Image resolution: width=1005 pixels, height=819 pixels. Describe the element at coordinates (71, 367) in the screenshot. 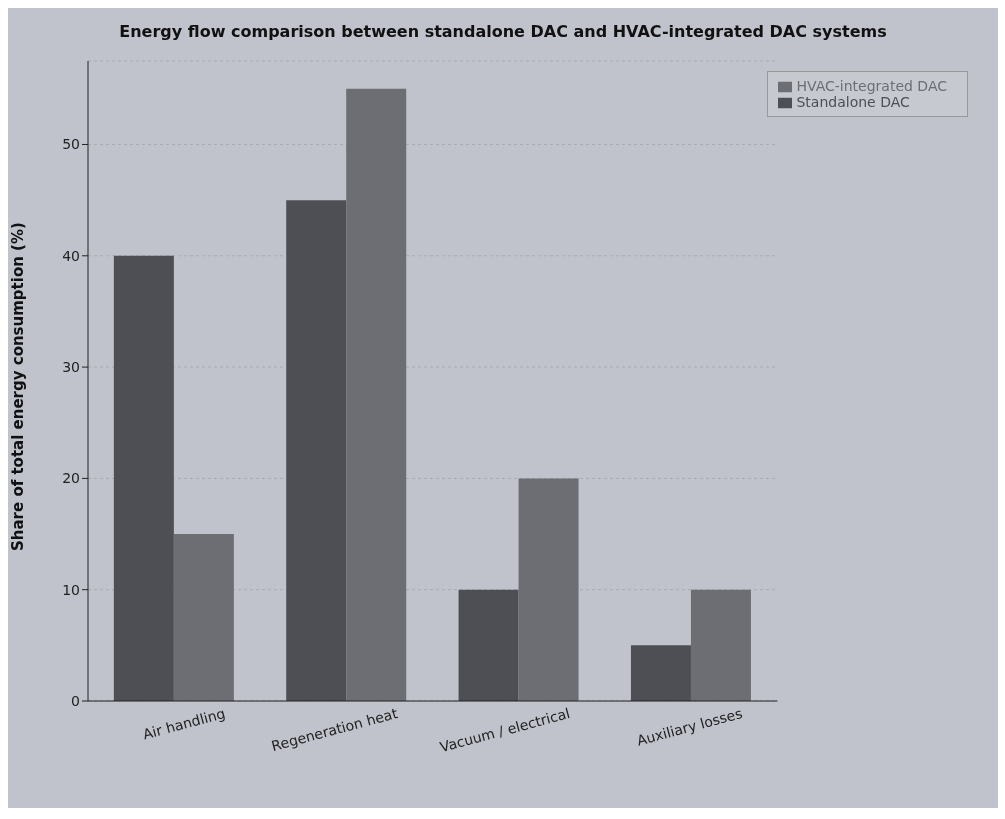

I see `y-tick-label: 30` at that location.